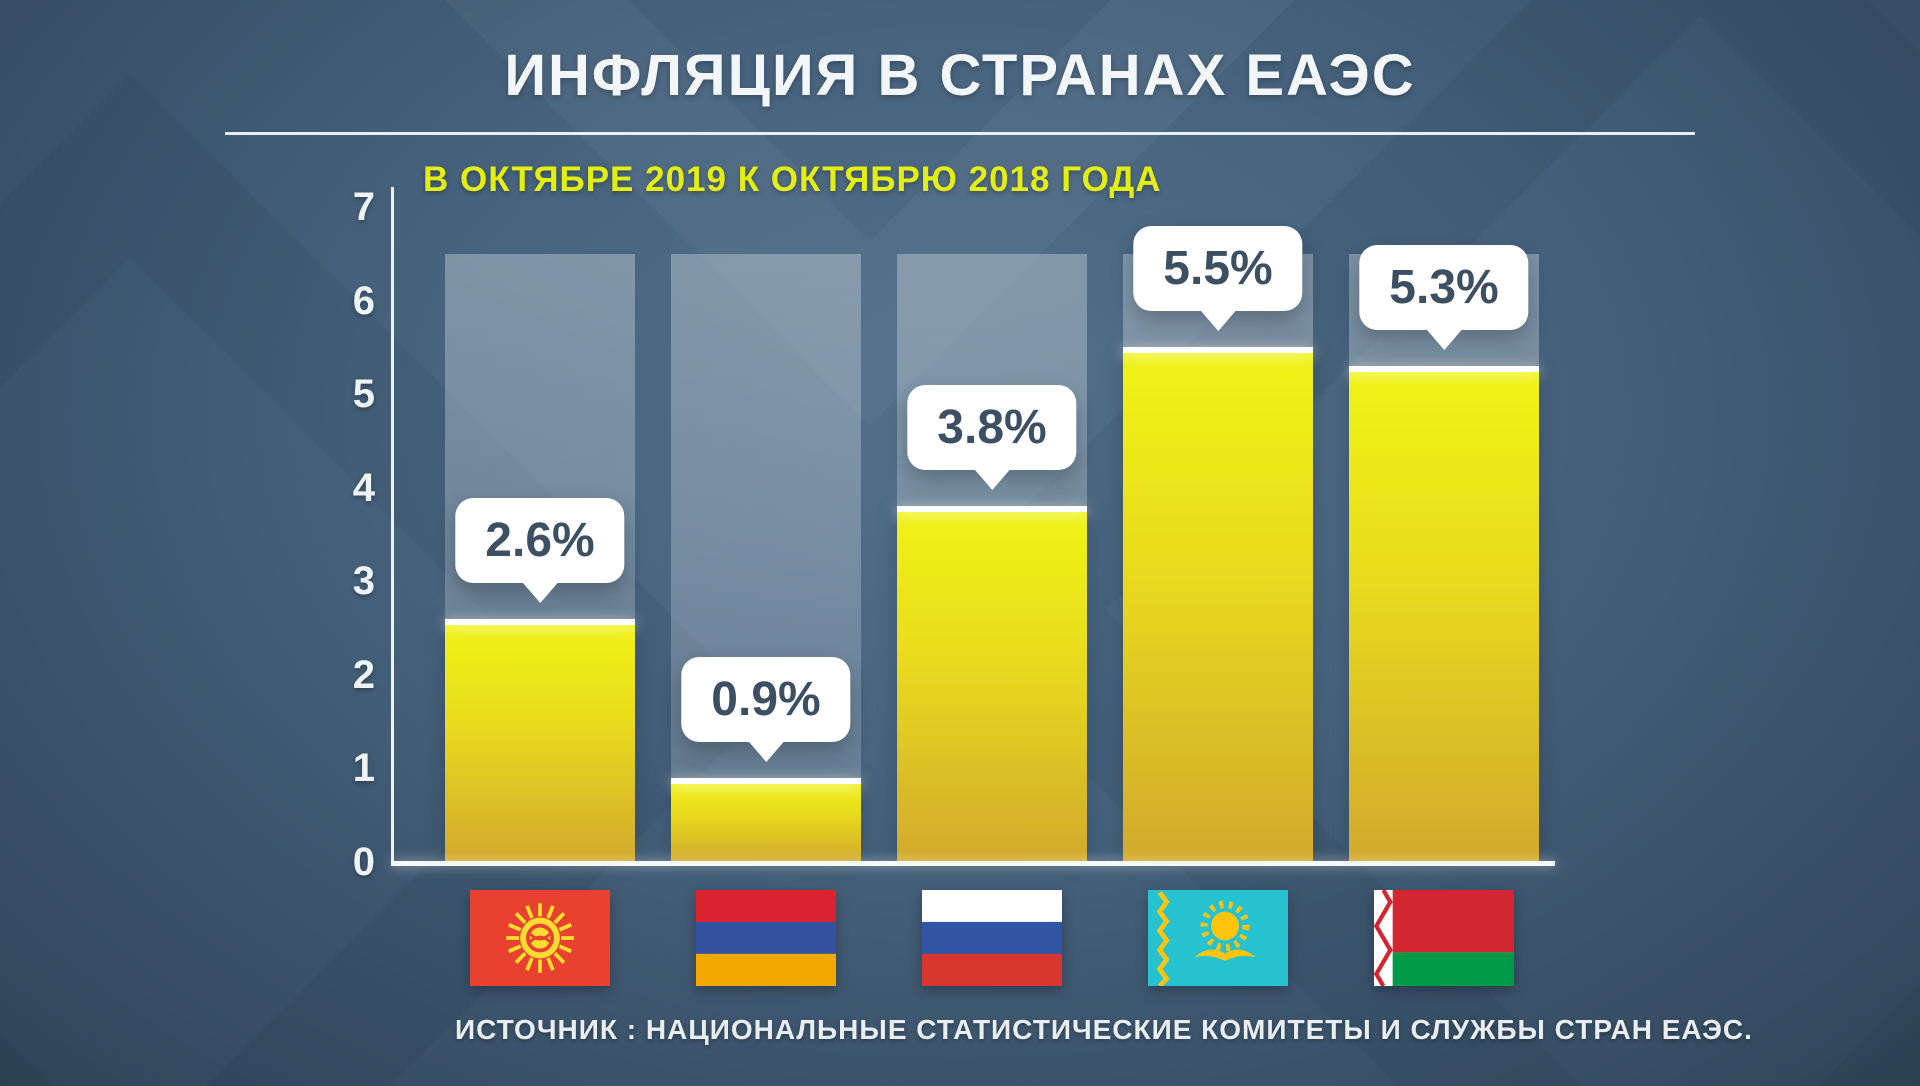  I want to click on bar-group-kazakhstan: 5.5%, so click(1218, 596).